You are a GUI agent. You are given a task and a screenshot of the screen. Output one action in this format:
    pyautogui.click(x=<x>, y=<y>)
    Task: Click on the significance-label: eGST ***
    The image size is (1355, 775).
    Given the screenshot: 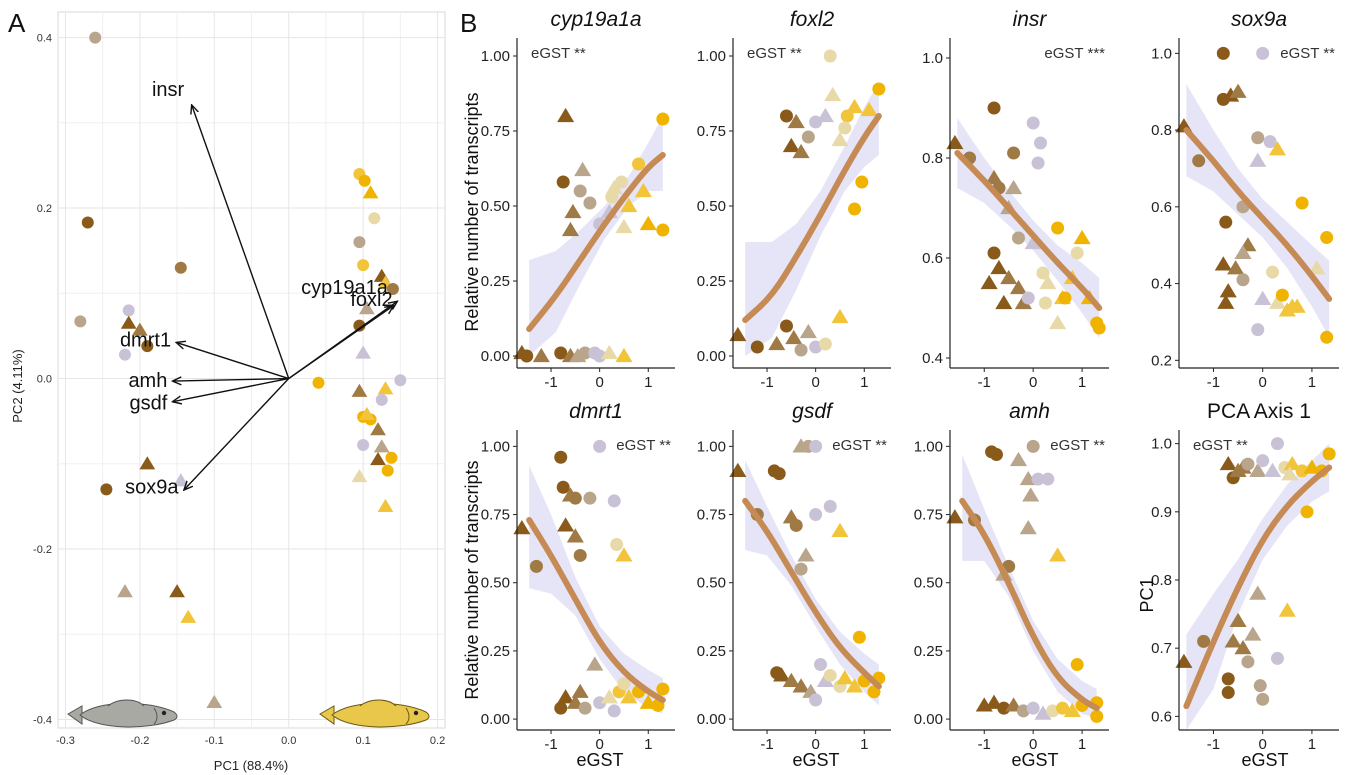 What is the action you would take?
    pyautogui.click(x=1074, y=53)
    